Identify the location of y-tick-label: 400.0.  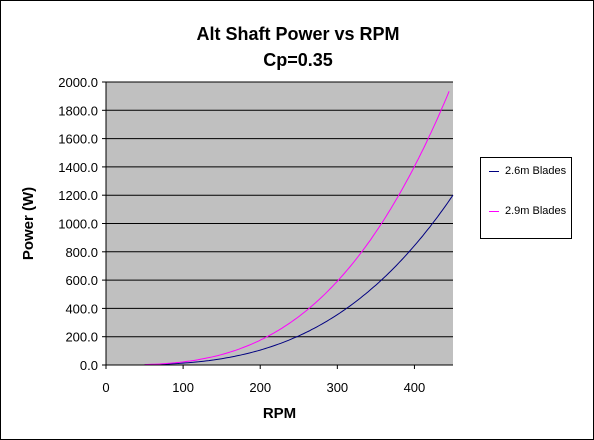
(81, 308).